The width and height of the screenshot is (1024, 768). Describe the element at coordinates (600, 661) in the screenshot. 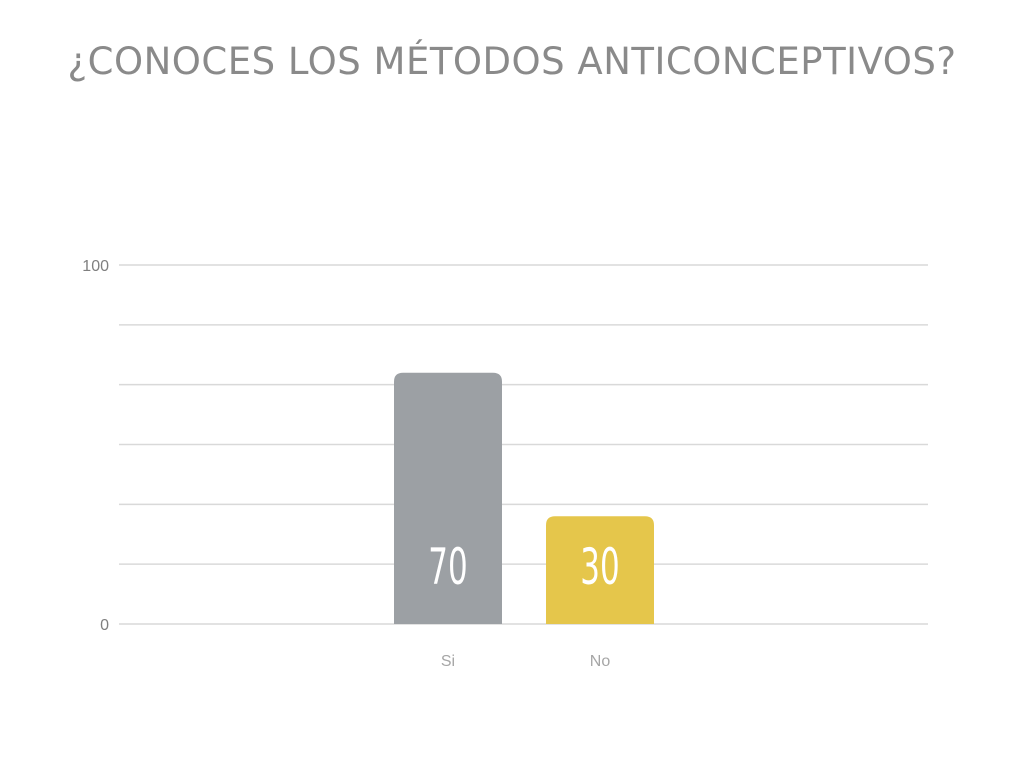

I see `x-tick-label: No` at that location.